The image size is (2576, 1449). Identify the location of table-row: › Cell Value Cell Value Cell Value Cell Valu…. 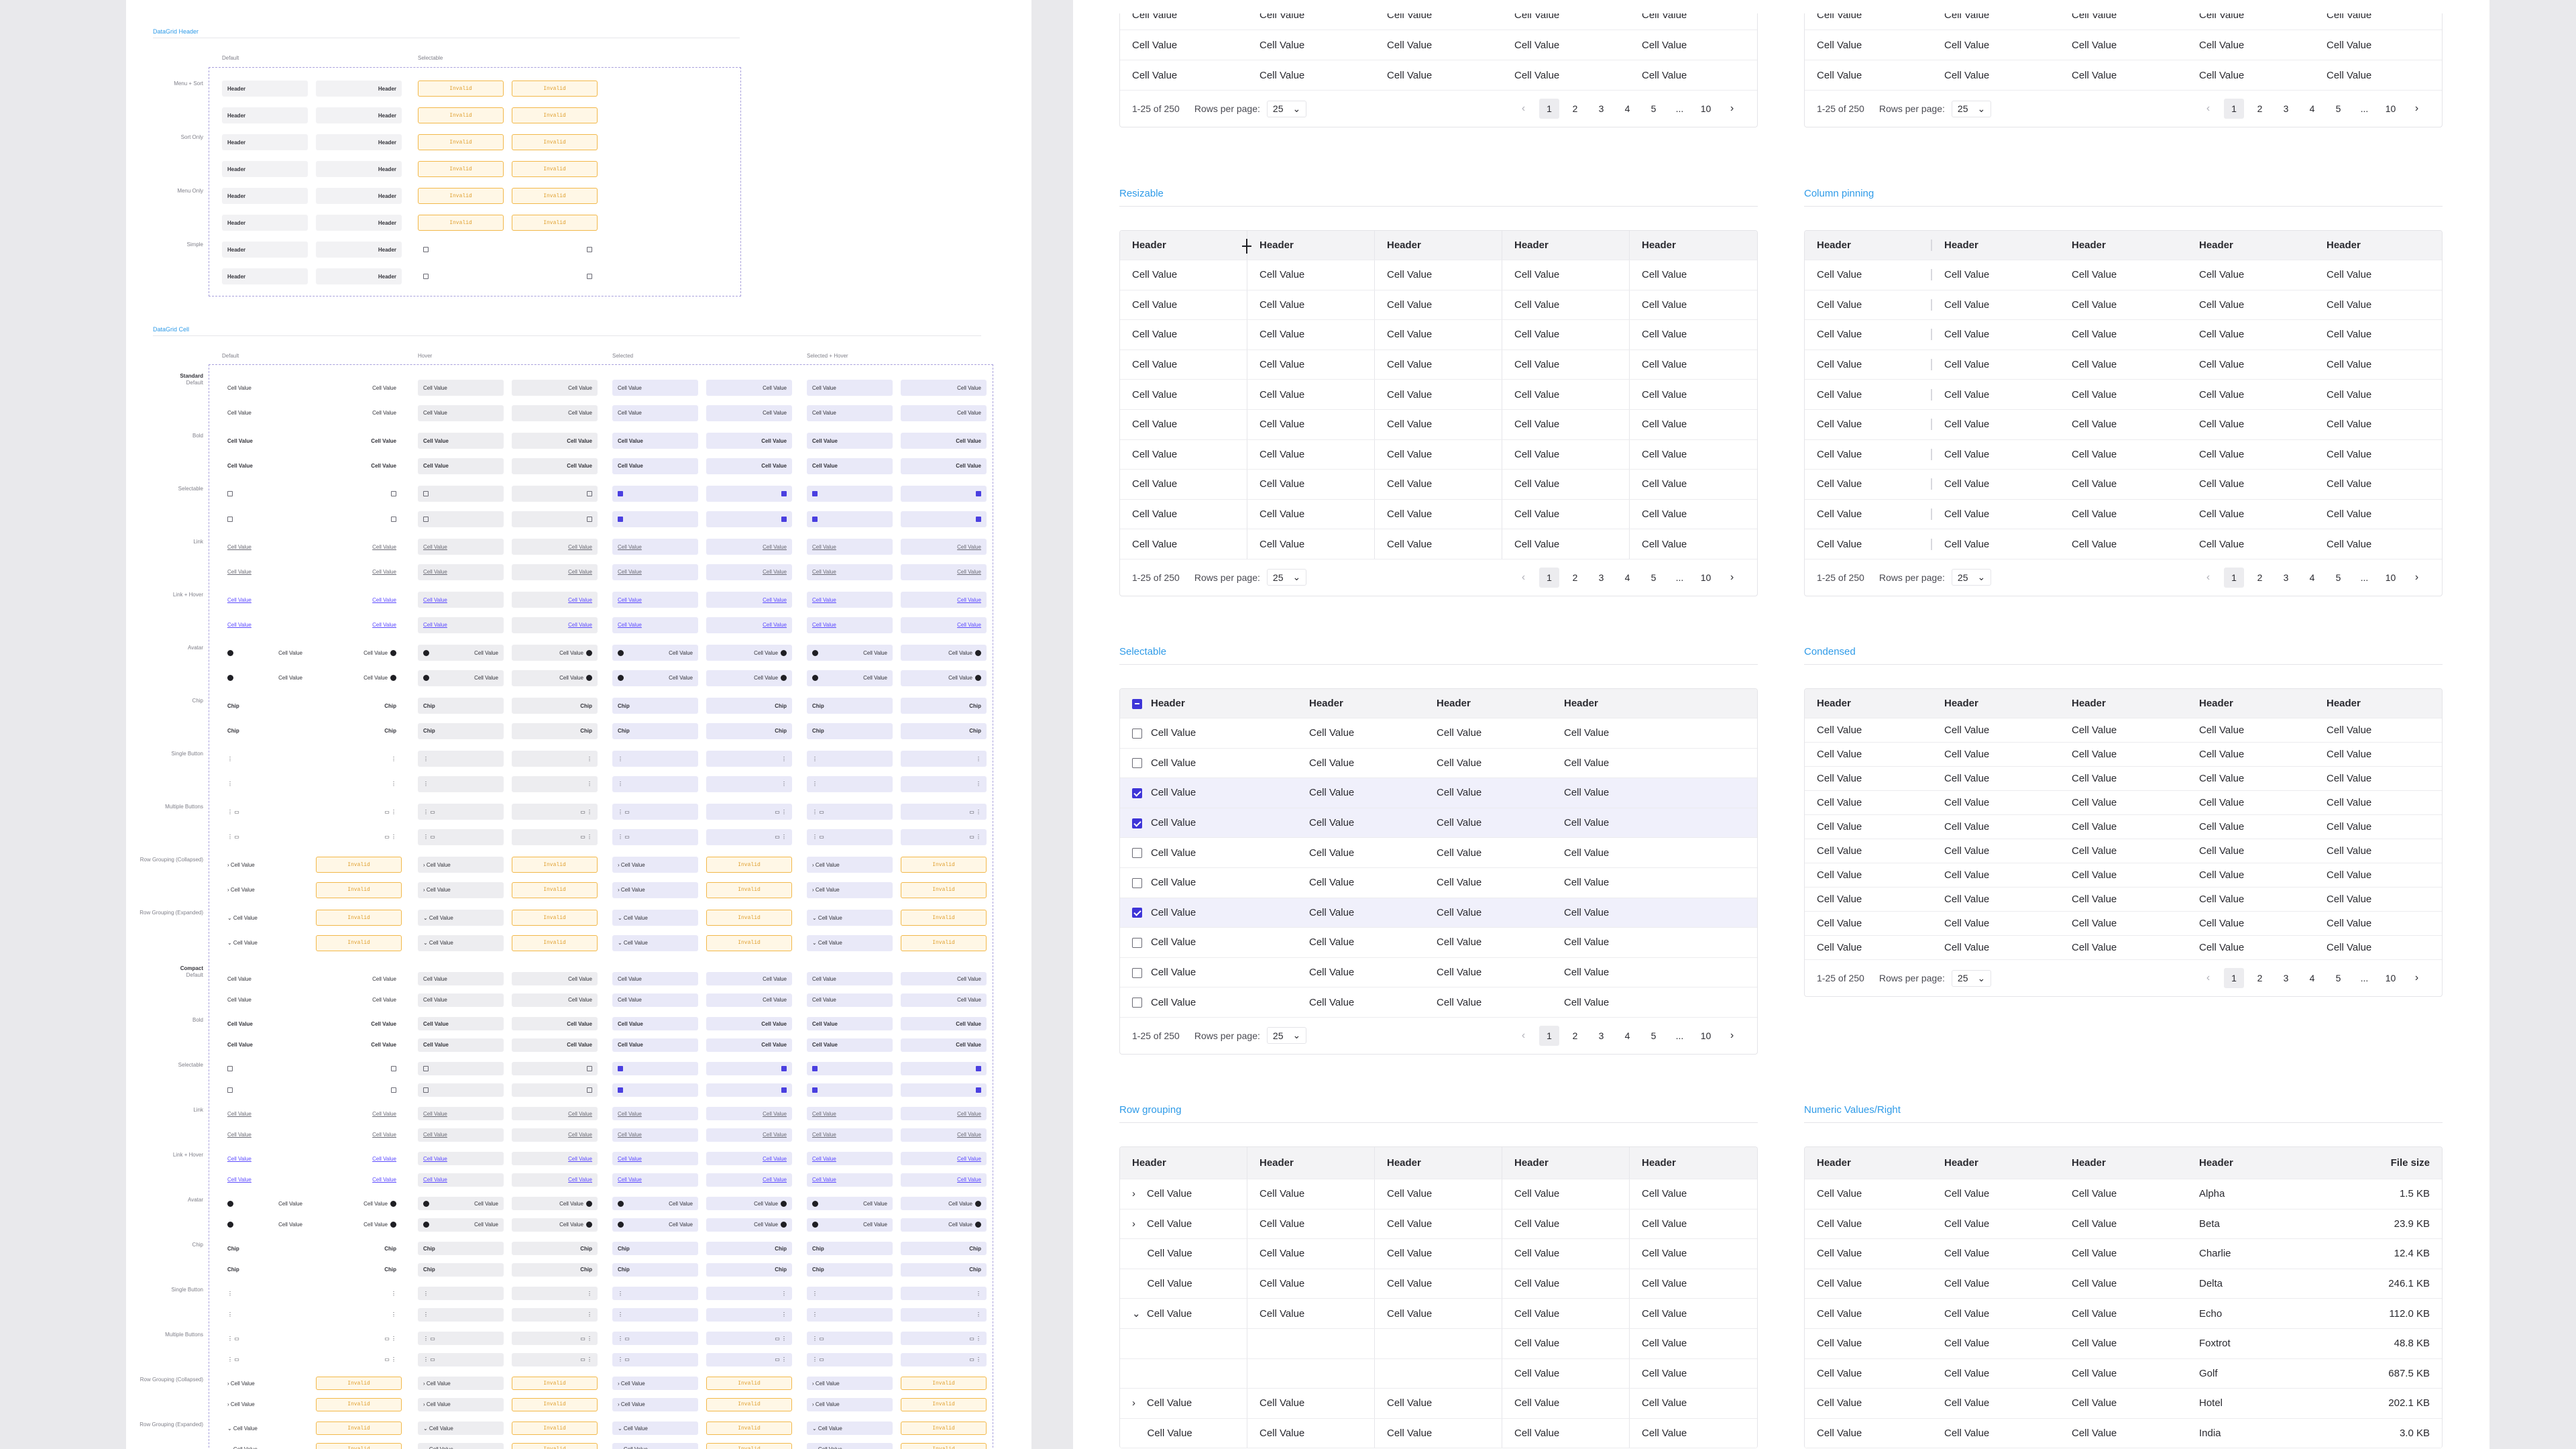
(1438, 1224).